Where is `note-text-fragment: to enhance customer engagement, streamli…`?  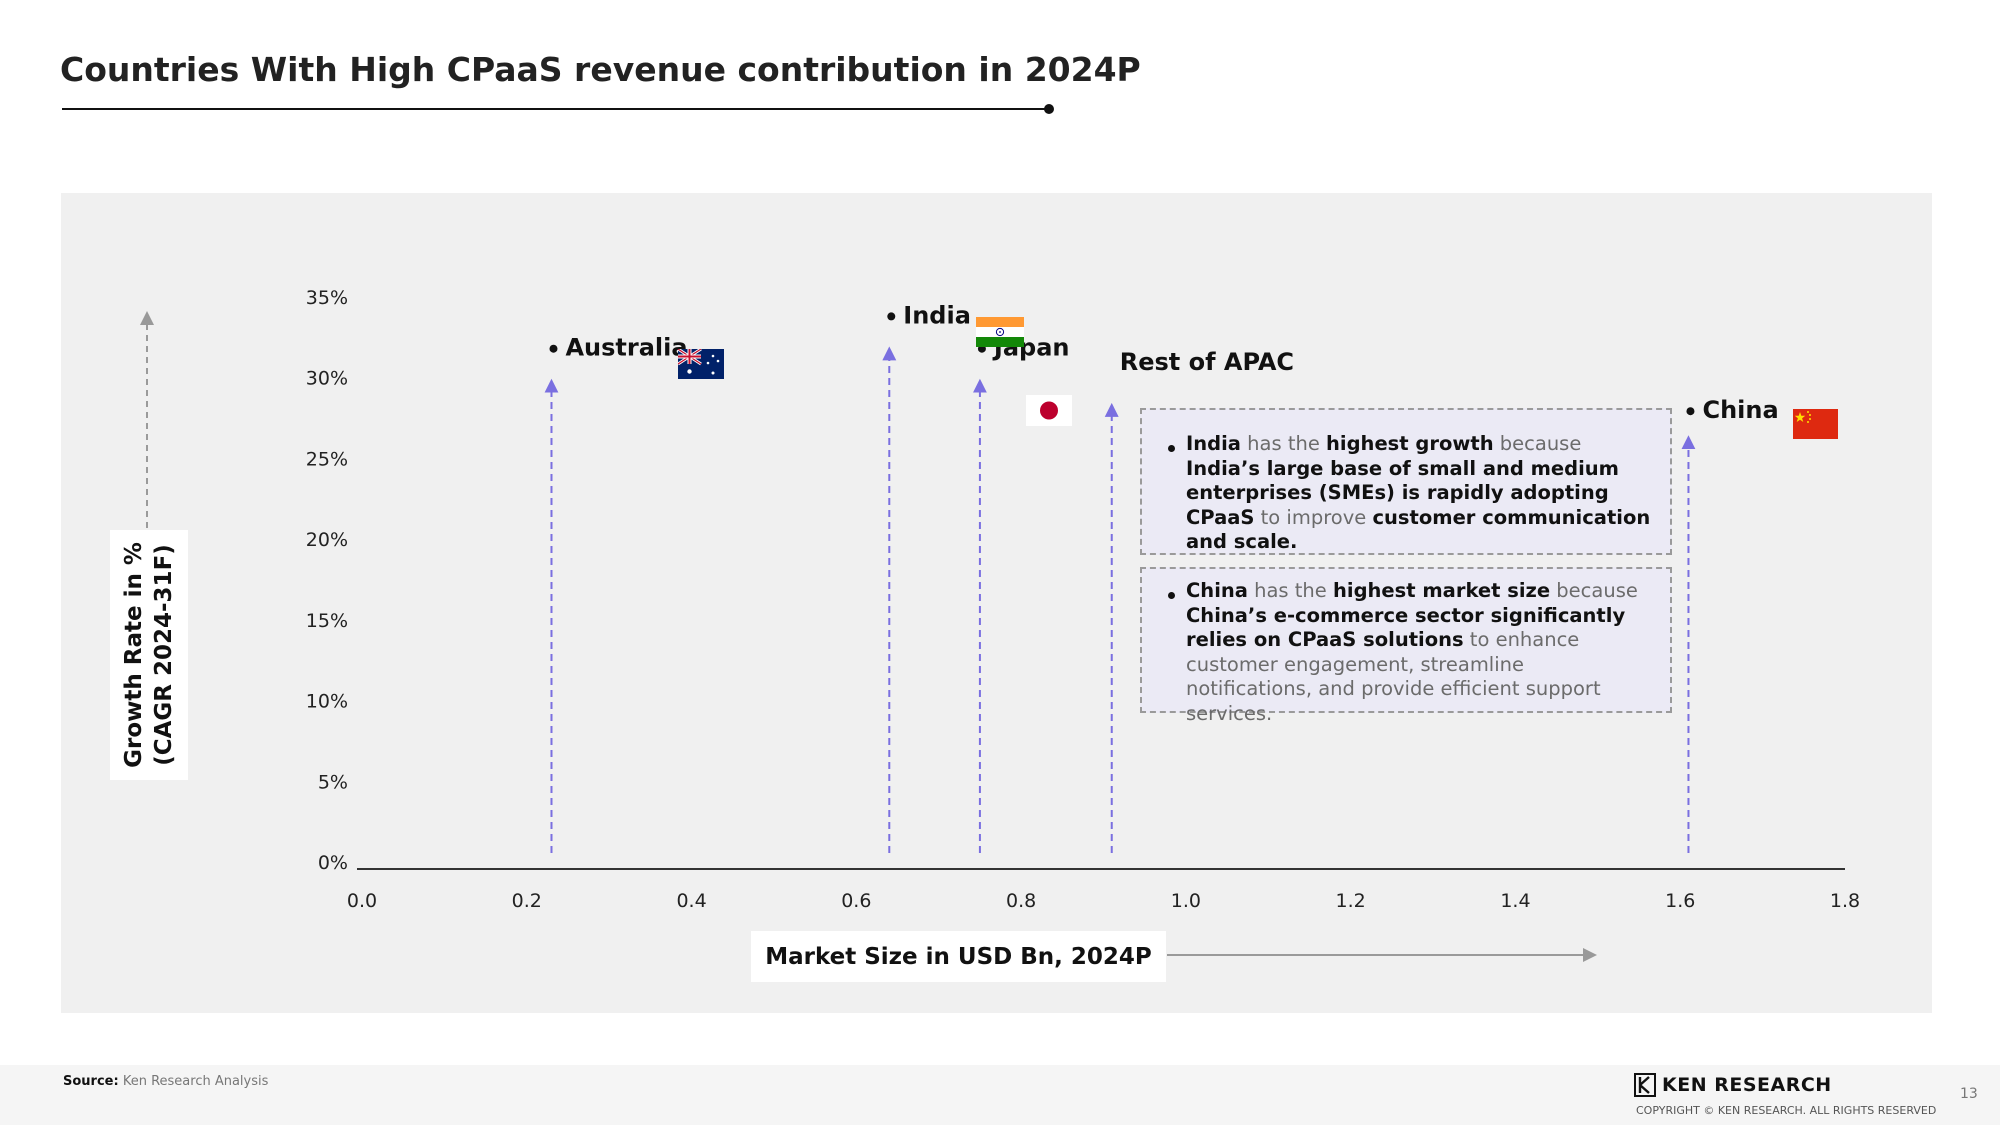
note-text-fragment: to enhance customer engagement, streamli… is located at coordinates (1393, 676).